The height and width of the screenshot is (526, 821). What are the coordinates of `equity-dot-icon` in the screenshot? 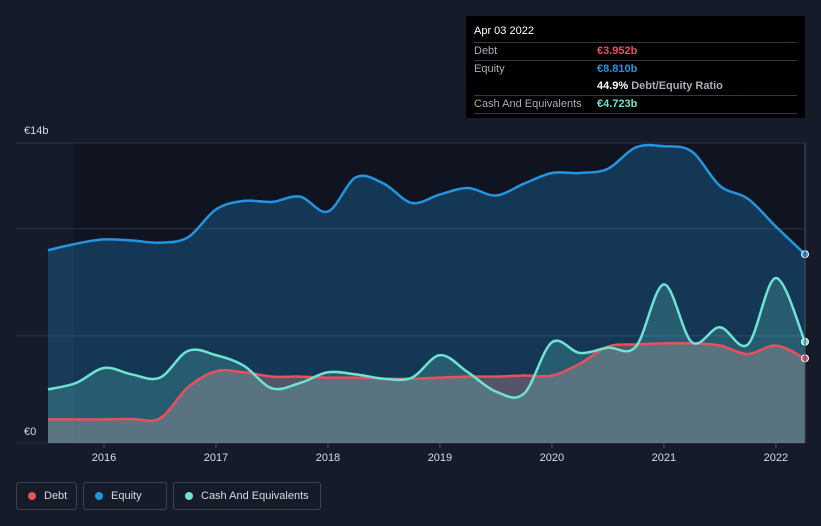 It's located at (99, 496).